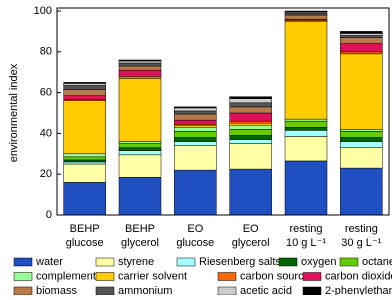 Image resolution: width=392 pixels, height=300 pixels. I want to click on x-tick-label: BEHP glycerol, so click(140, 236).